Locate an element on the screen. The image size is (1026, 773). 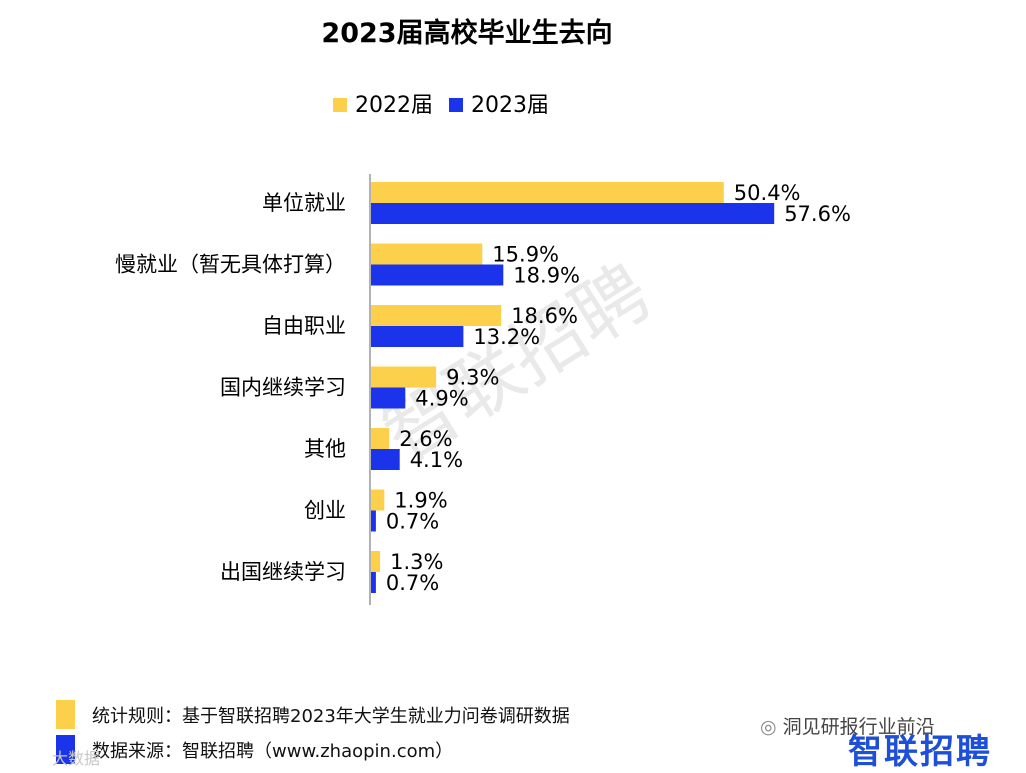
chart-legend: 2022届 2023届 is located at coordinates (441, 105).